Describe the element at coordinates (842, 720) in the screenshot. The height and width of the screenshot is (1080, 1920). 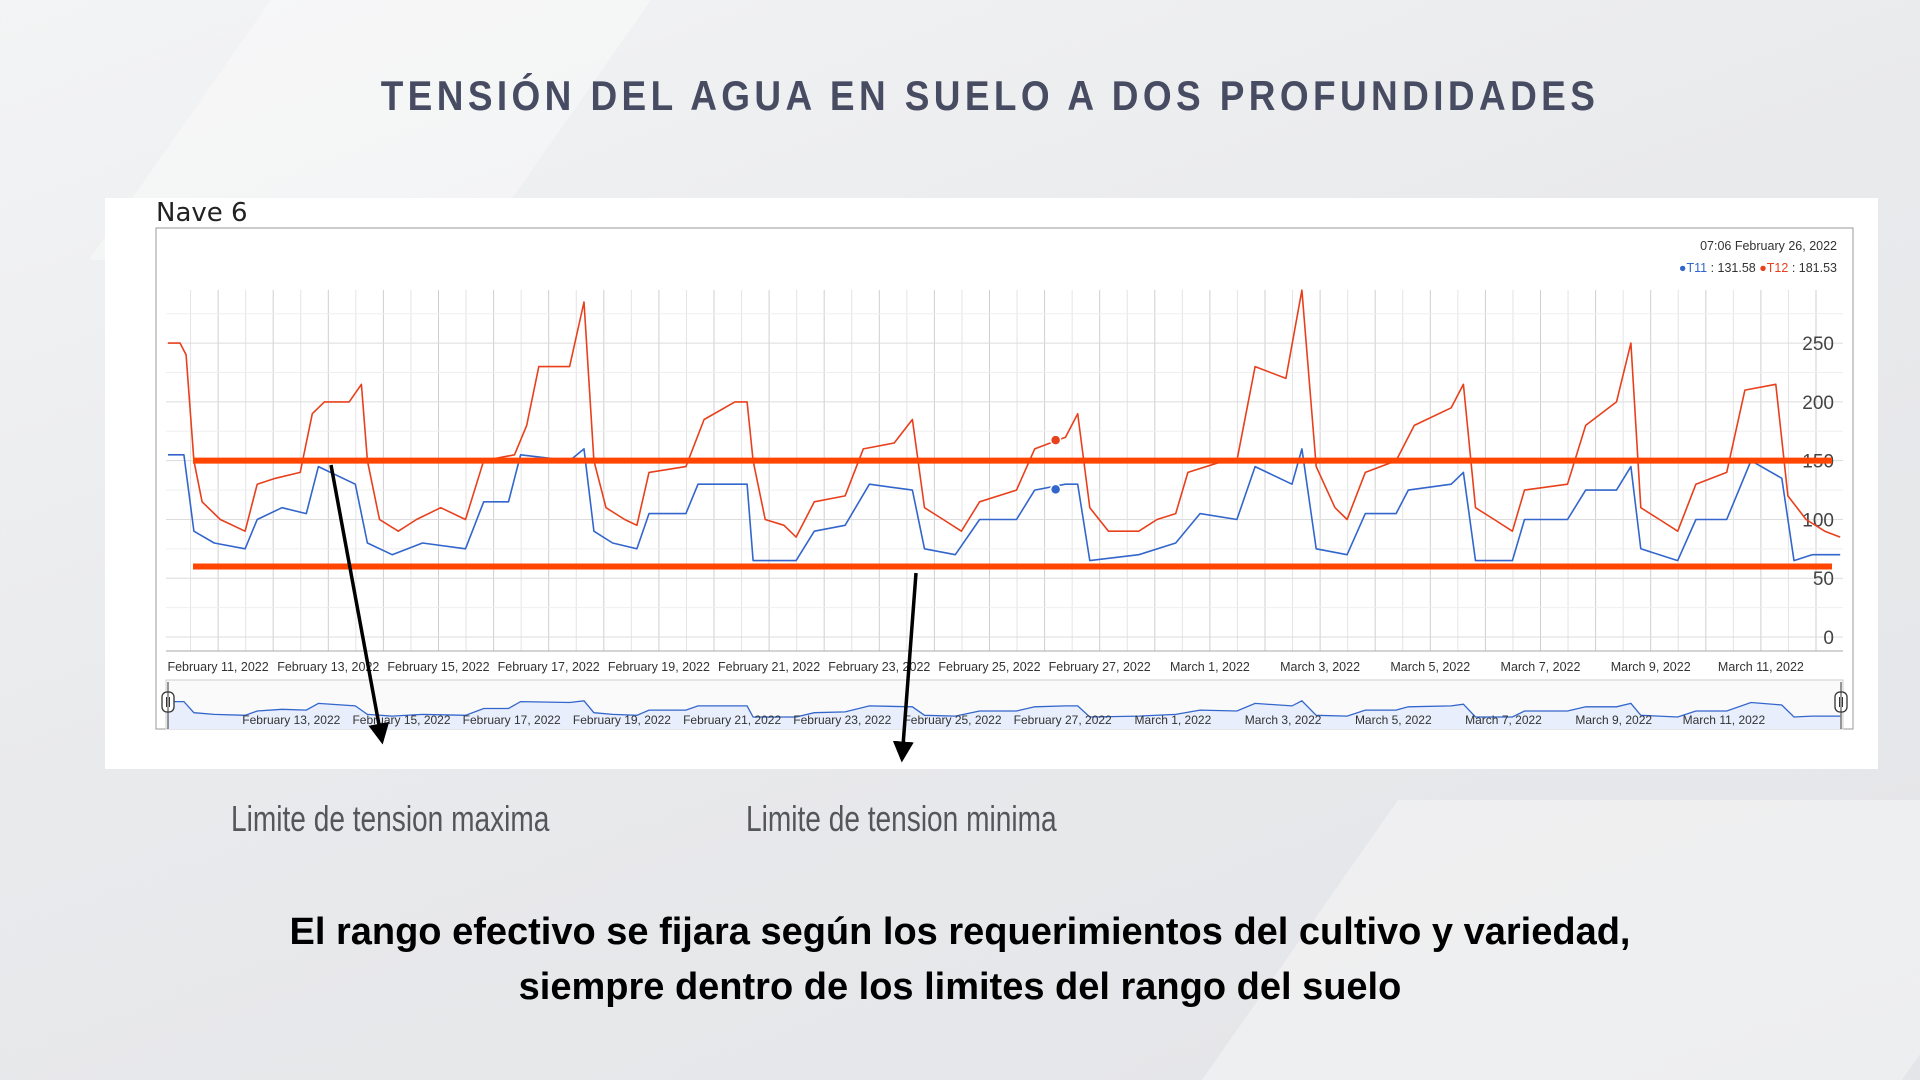
I see `navigator-label: February 23, 2022` at that location.